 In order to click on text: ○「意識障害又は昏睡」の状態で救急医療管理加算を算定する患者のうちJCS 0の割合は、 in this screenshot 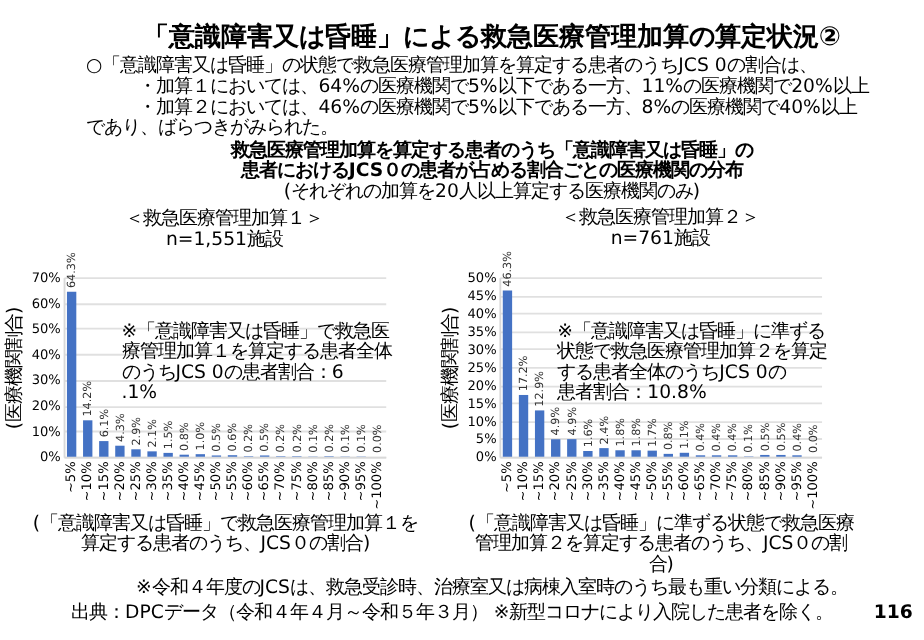, I will do `click(451, 66)`.